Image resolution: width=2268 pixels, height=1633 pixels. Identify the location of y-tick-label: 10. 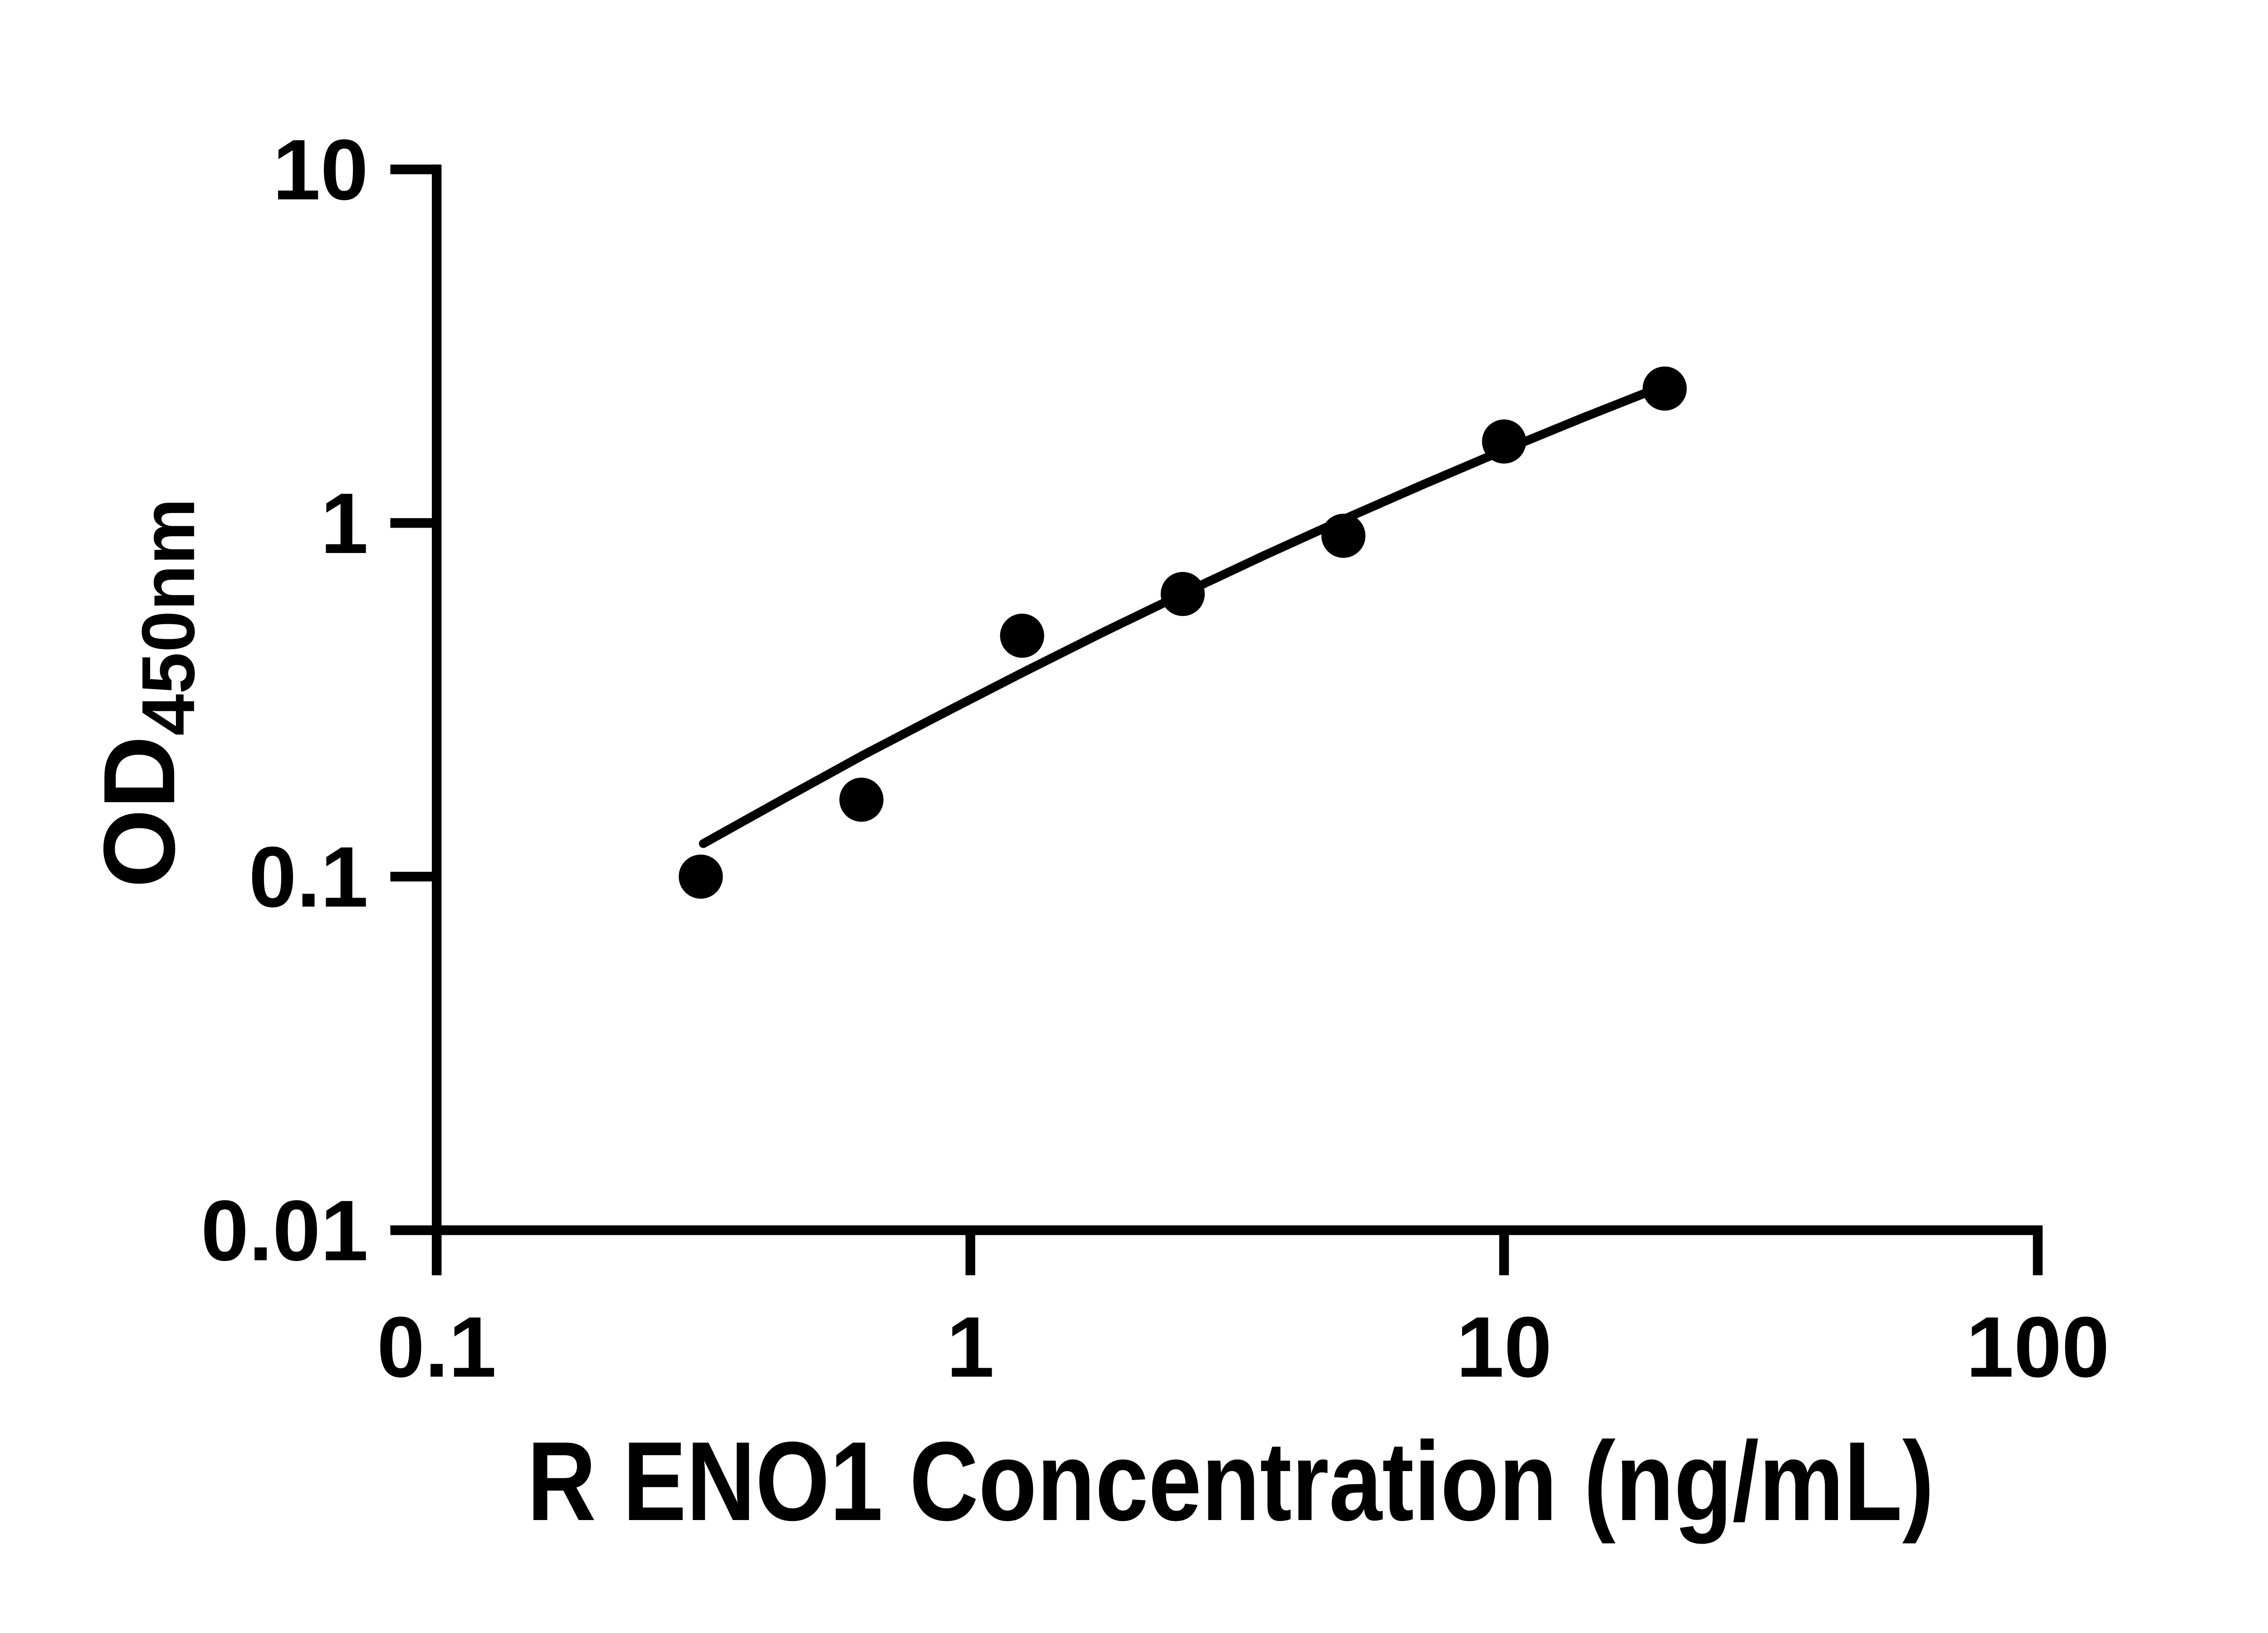
(320, 170).